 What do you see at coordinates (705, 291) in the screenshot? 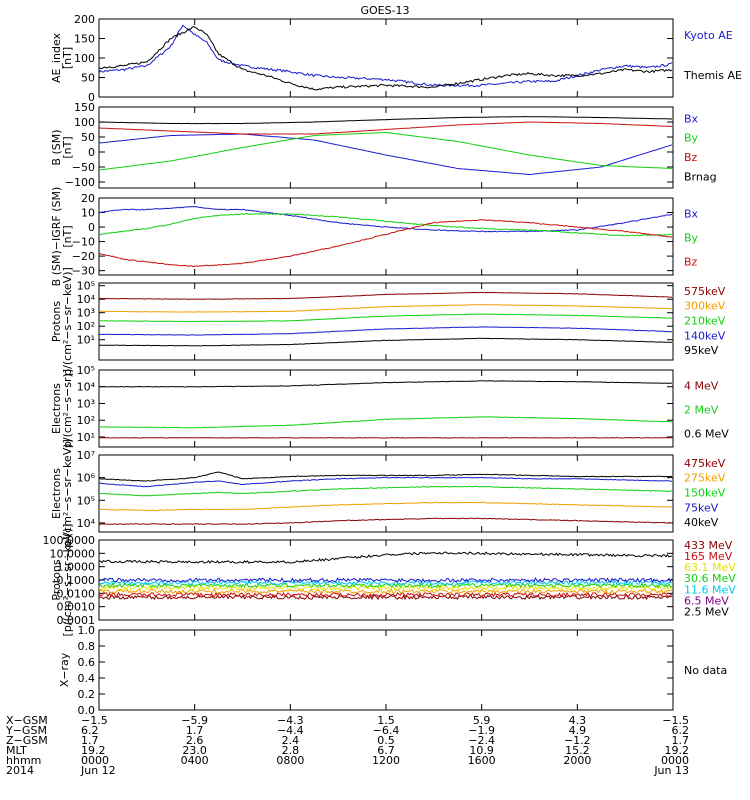
I see `legend-entry: 575keV` at bounding box center [705, 291].